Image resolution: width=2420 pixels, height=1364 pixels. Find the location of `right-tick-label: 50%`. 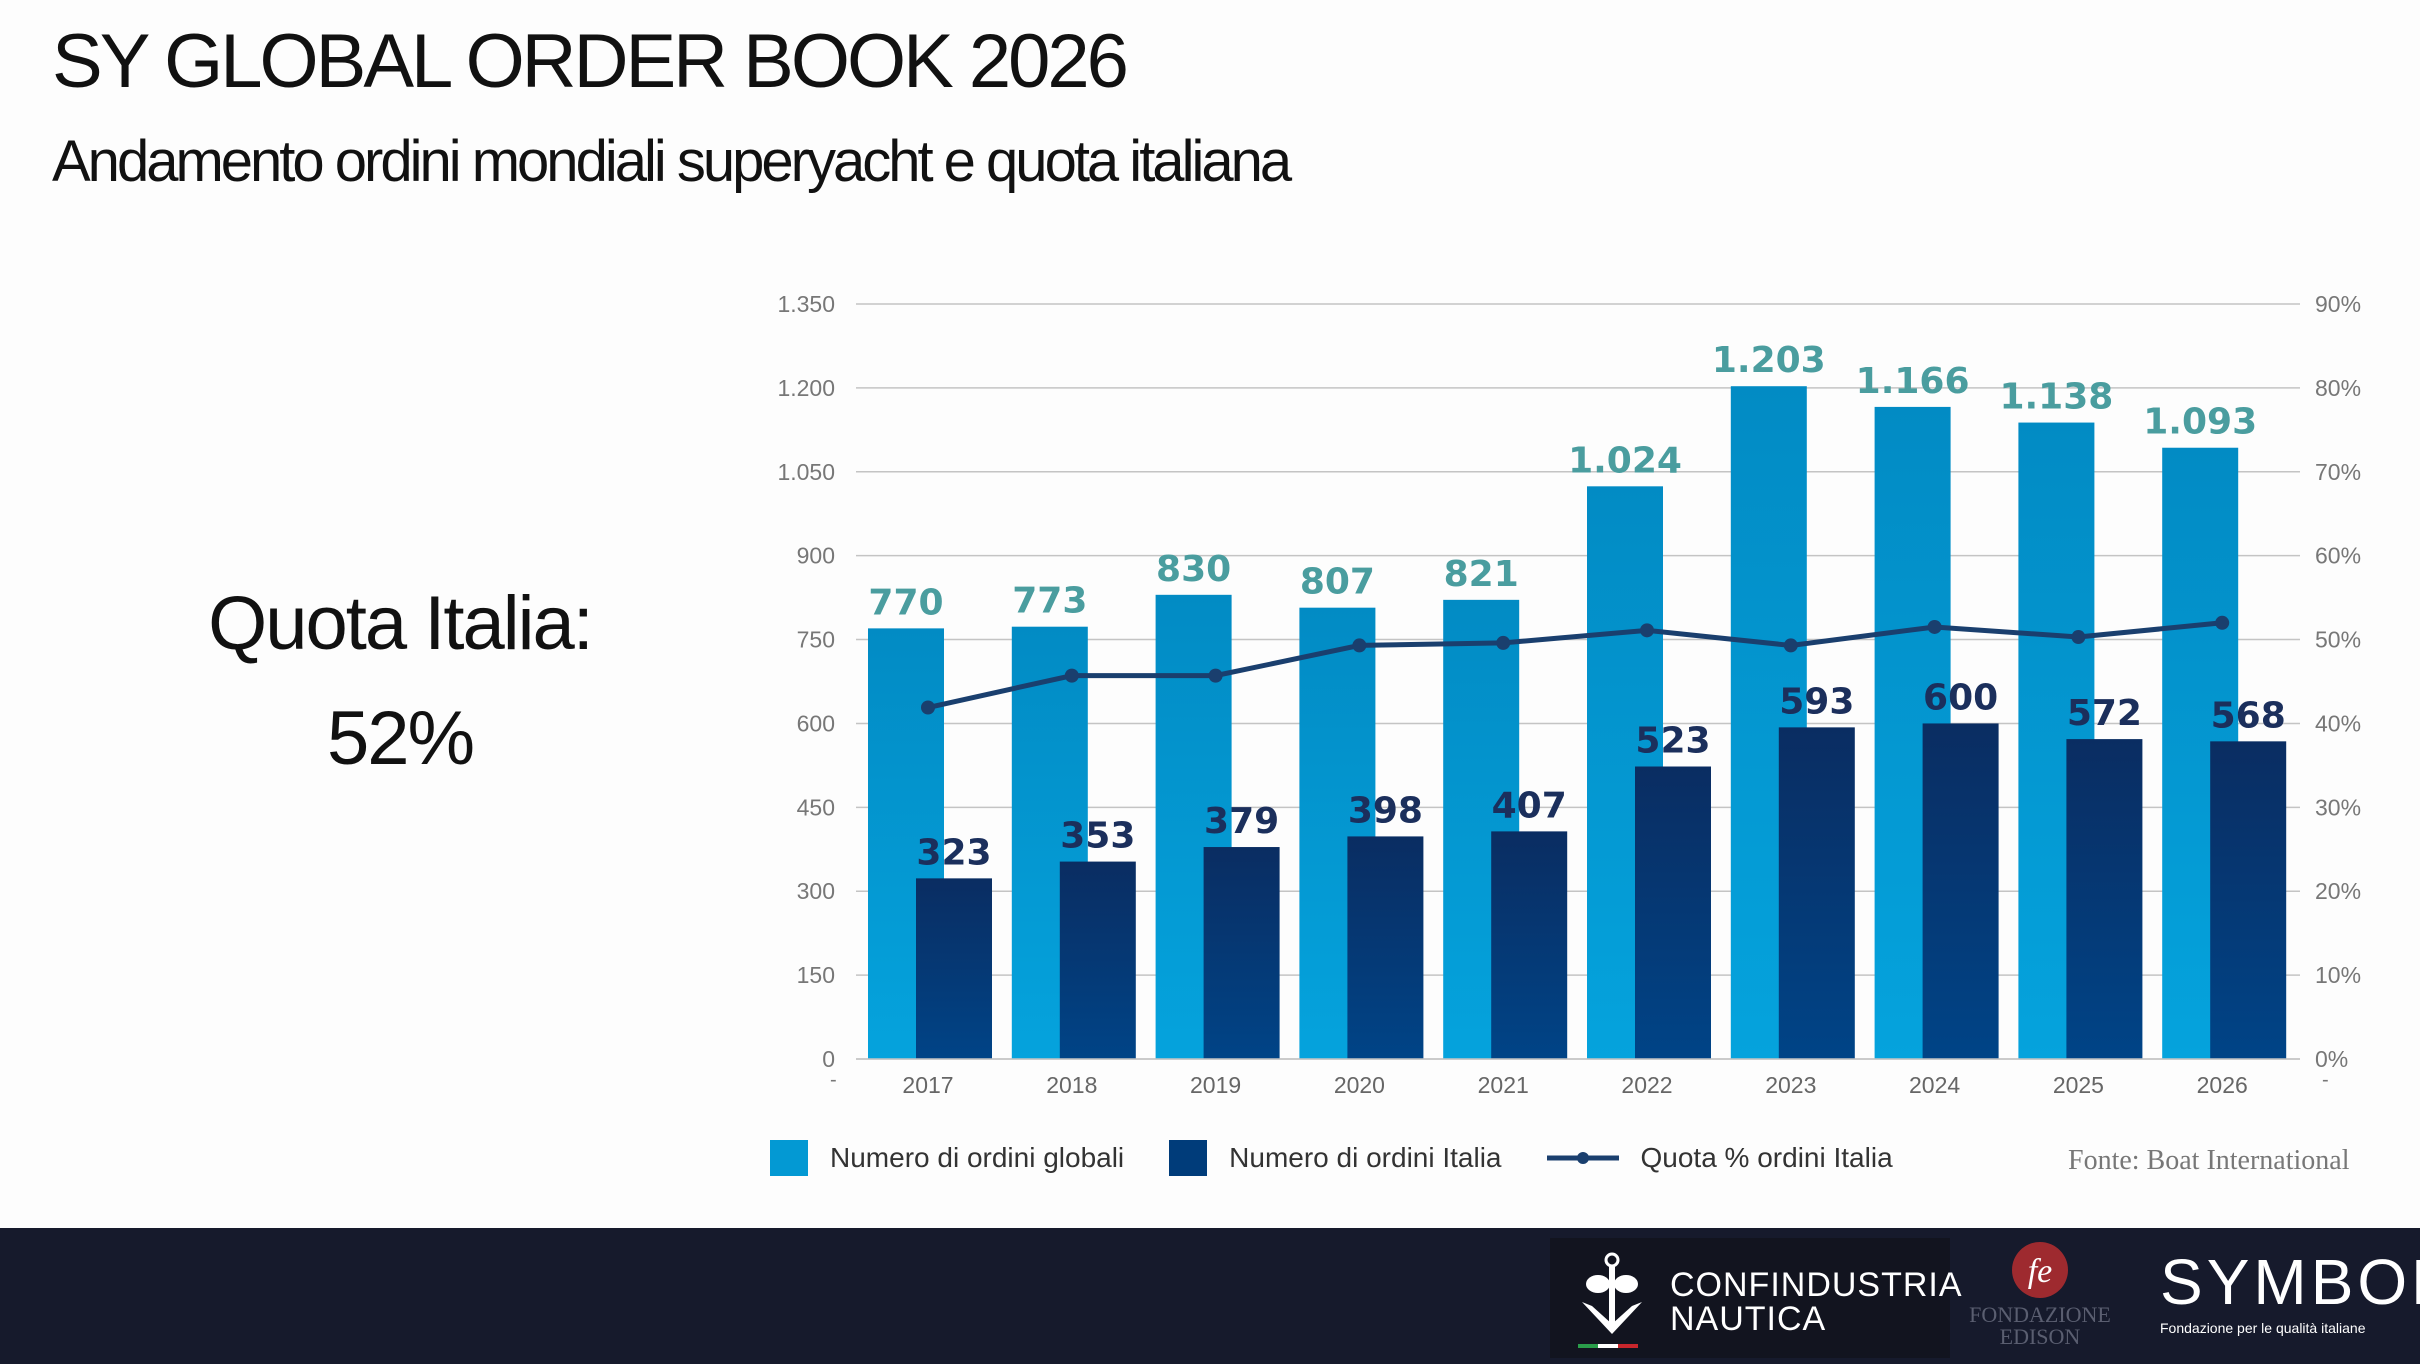

right-tick-label: 50% is located at coordinates (2338, 640).